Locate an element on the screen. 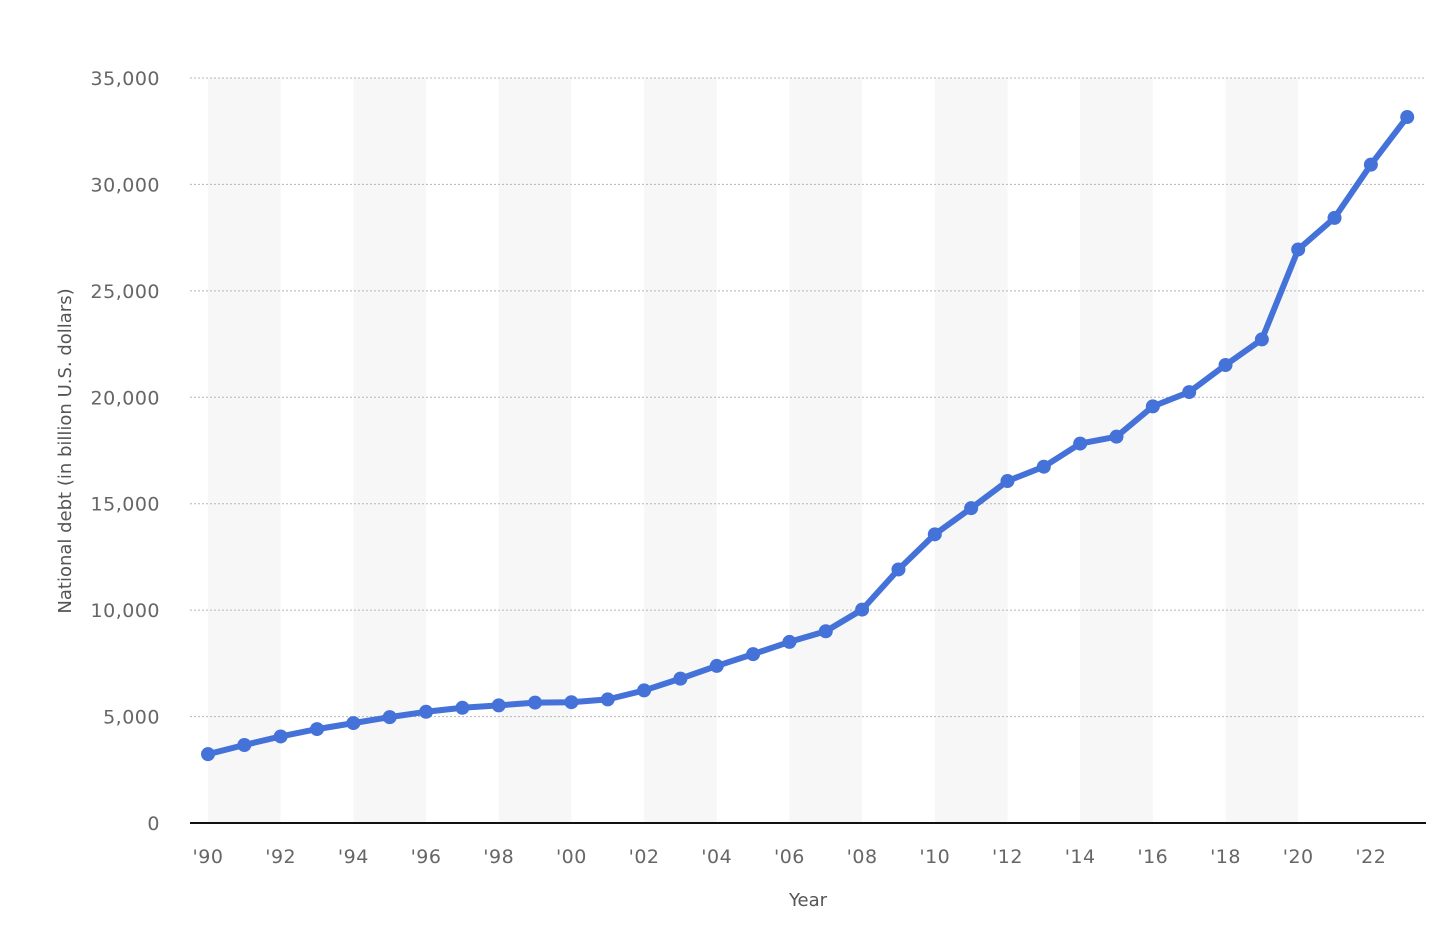 This screenshot has width=1438, height=934. x-tick-label: '04 is located at coordinates (716, 857).